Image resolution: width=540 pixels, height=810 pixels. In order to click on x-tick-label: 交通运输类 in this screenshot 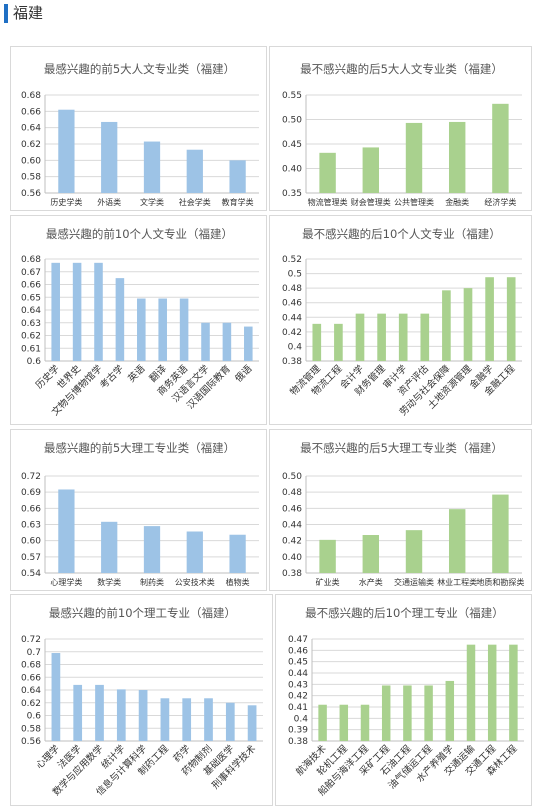, I will do `click(414, 582)`.